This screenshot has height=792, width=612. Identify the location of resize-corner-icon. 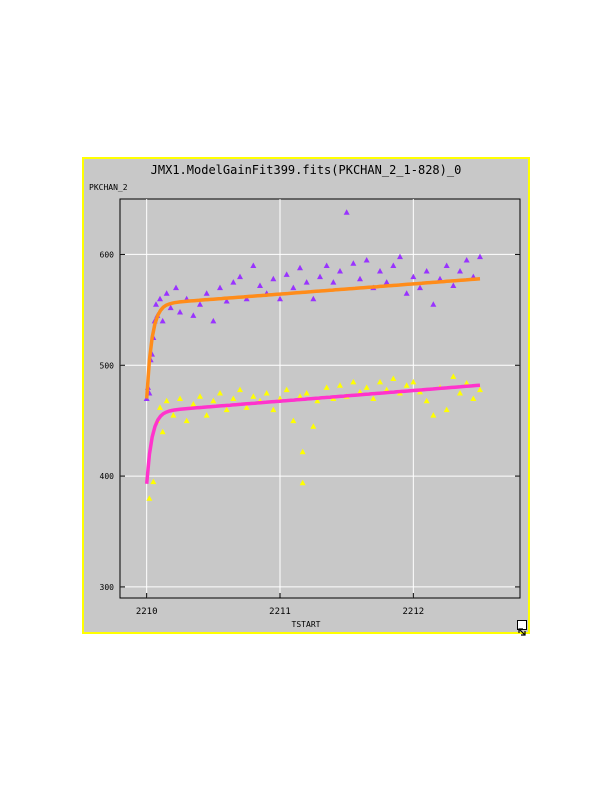
(522, 628).